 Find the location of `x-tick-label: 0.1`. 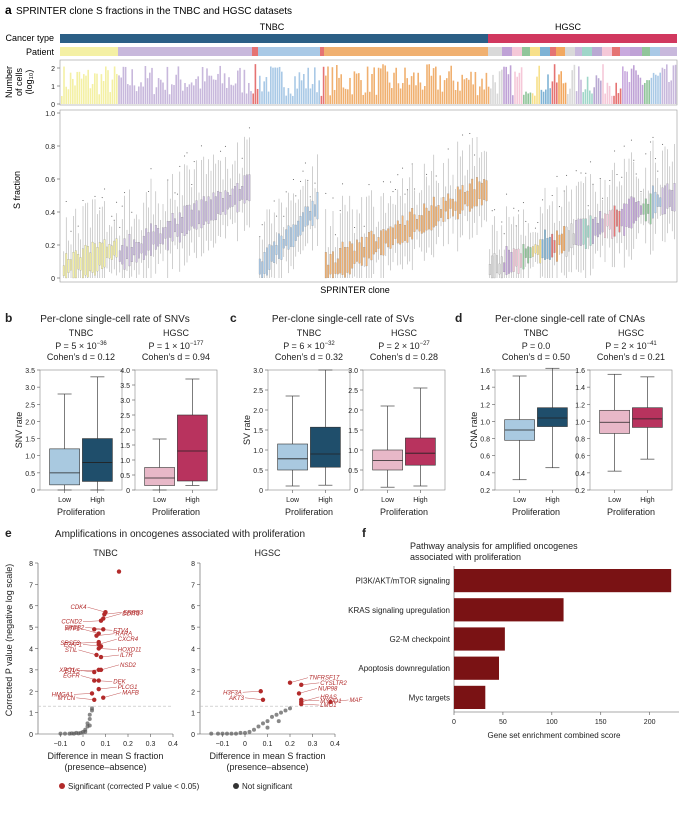

x-tick-label: 0.1 is located at coordinates (268, 744).